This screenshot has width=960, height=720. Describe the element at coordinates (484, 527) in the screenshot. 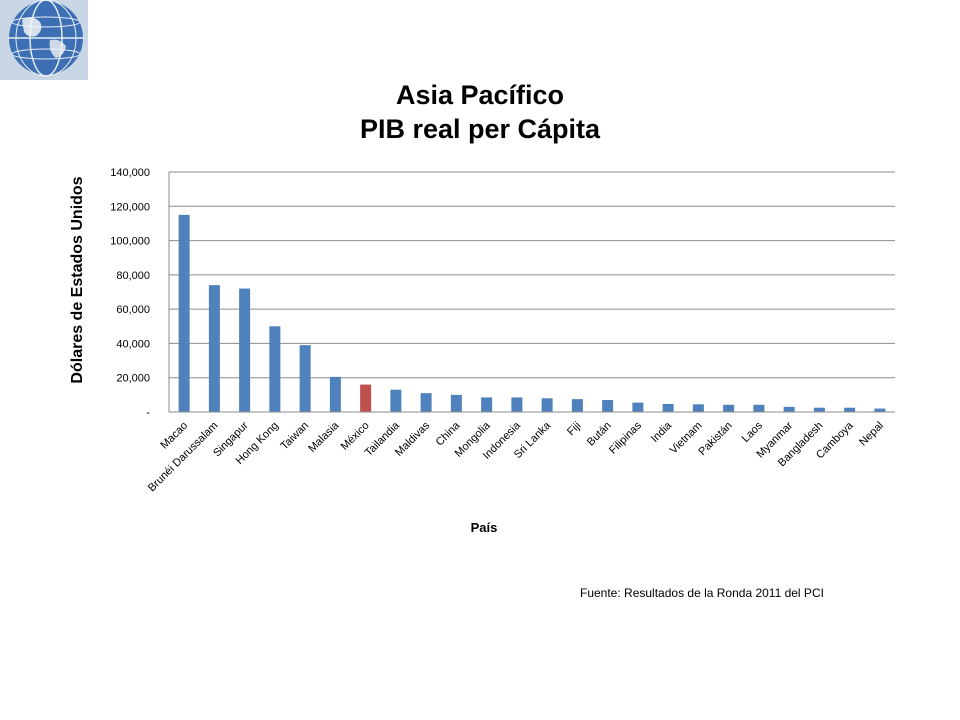

I see `x-axis-title: País` at that location.